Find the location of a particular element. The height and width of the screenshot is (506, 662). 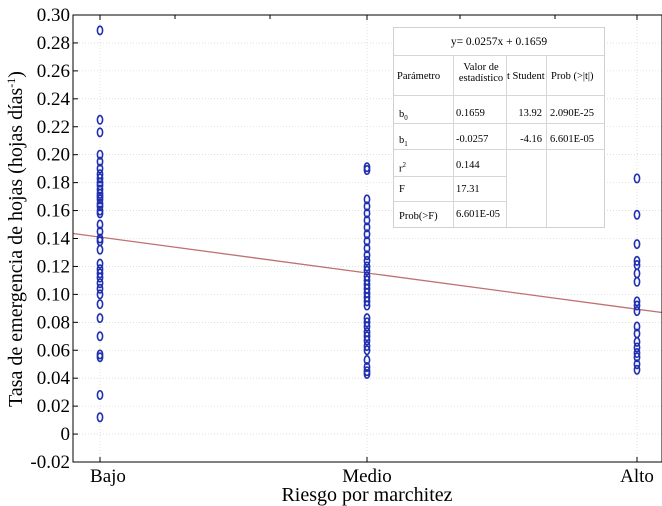

row-b1-prob: 6.601E-05 is located at coordinates (572, 139).